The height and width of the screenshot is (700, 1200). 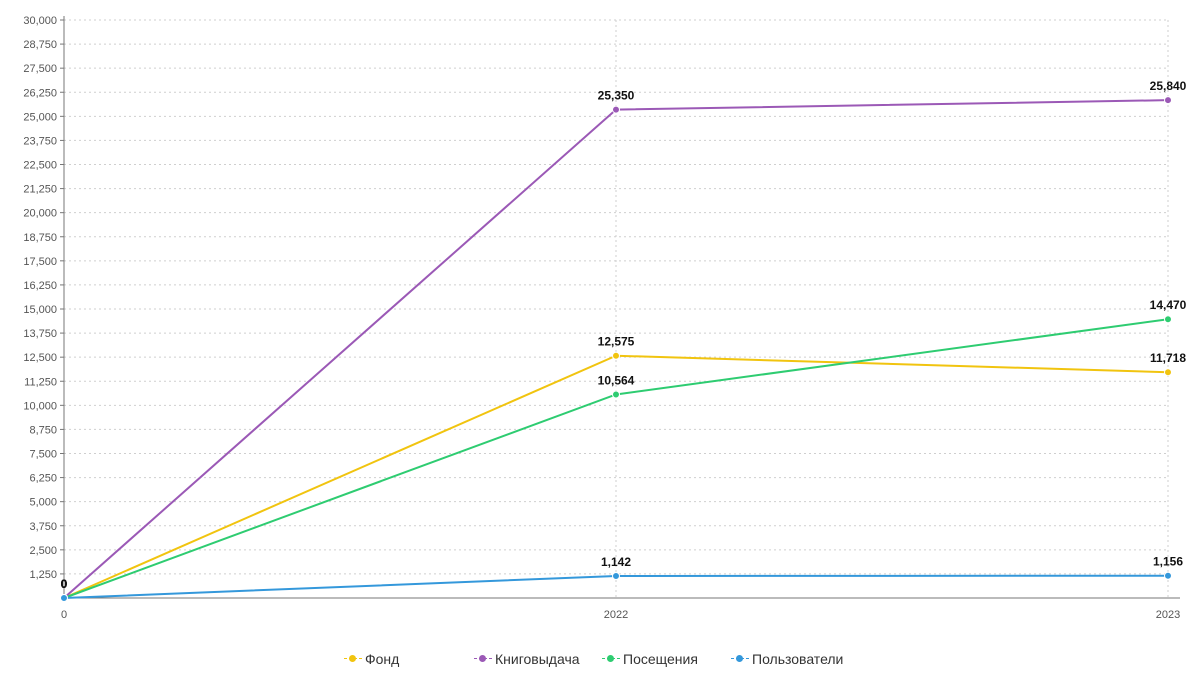 I want to click on y-tick-label: 12,500, so click(x=40, y=358).